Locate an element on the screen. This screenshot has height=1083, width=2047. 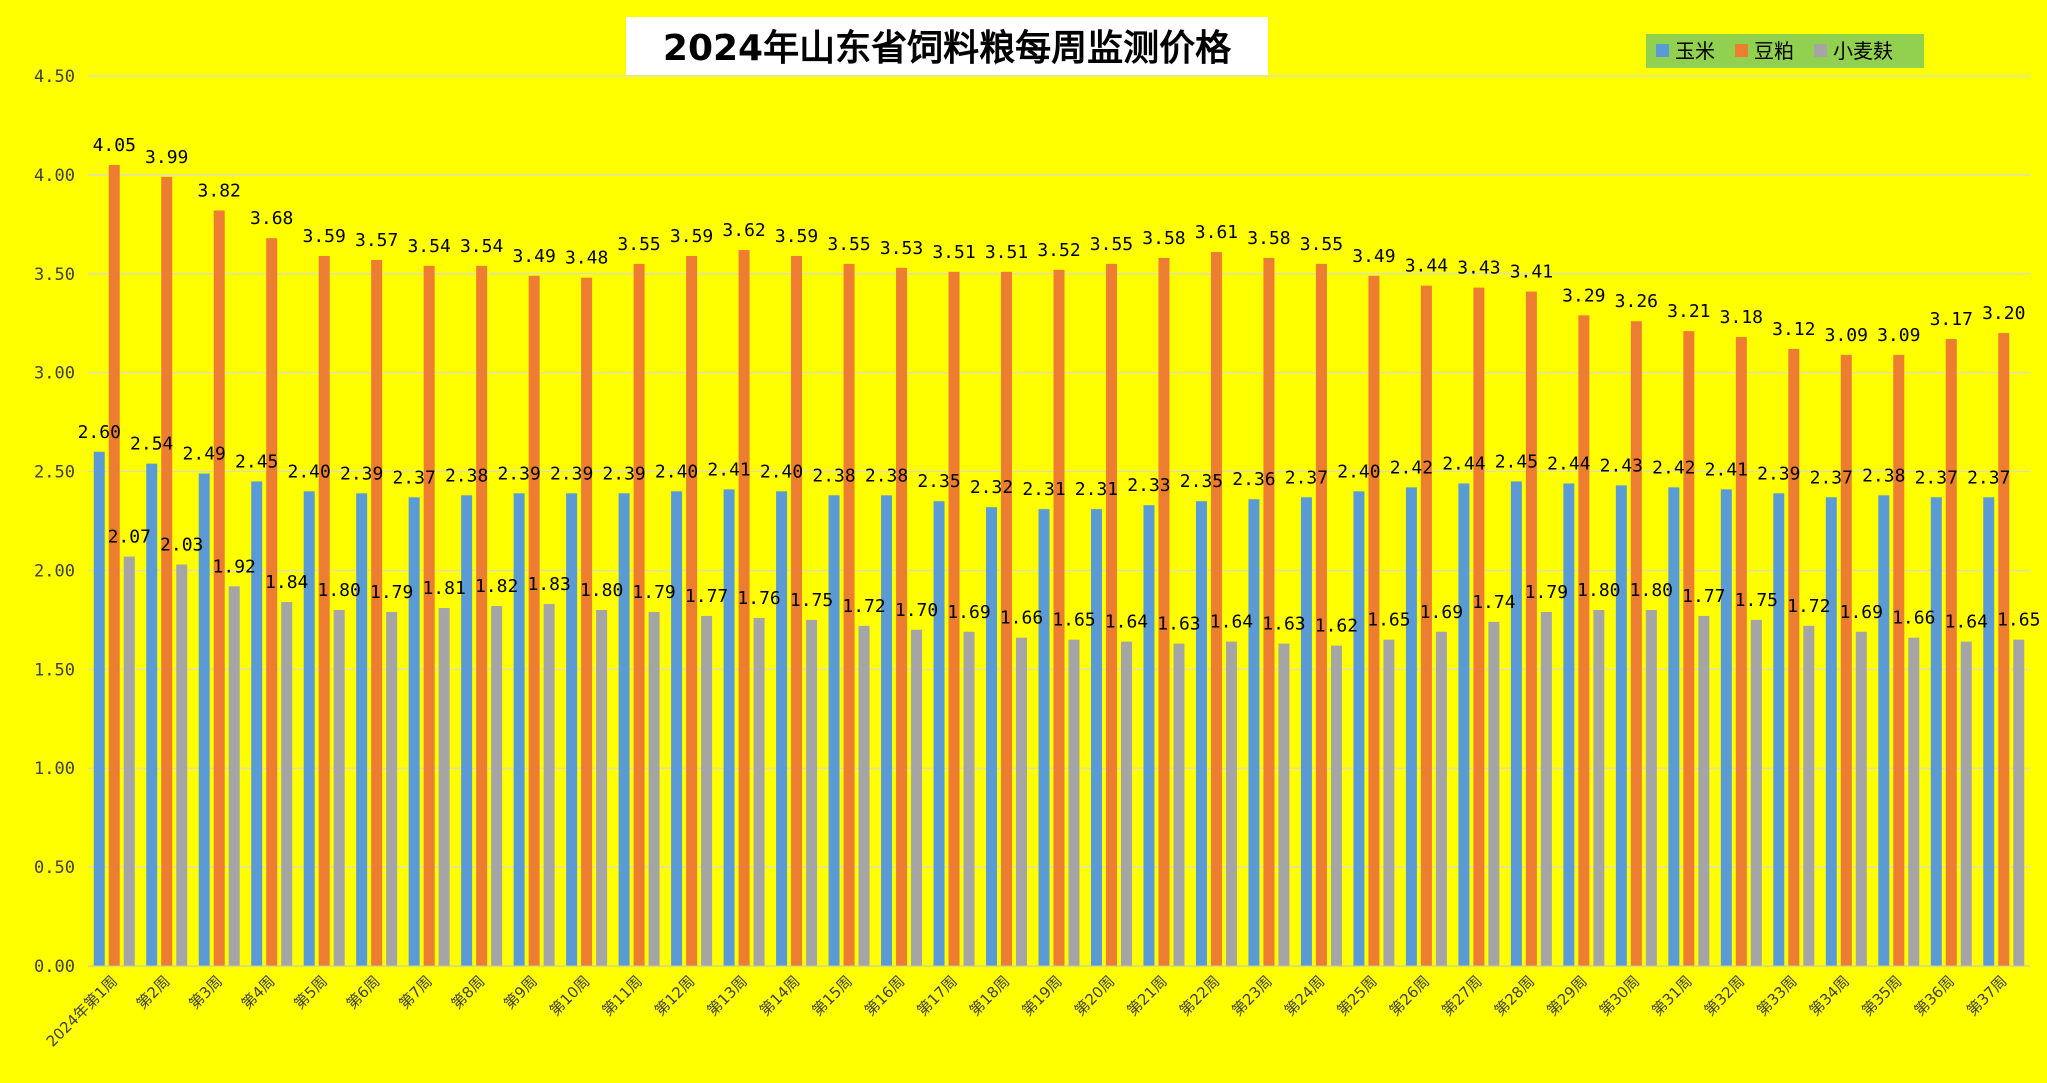
data-label: 2.45 is located at coordinates (1516, 461).